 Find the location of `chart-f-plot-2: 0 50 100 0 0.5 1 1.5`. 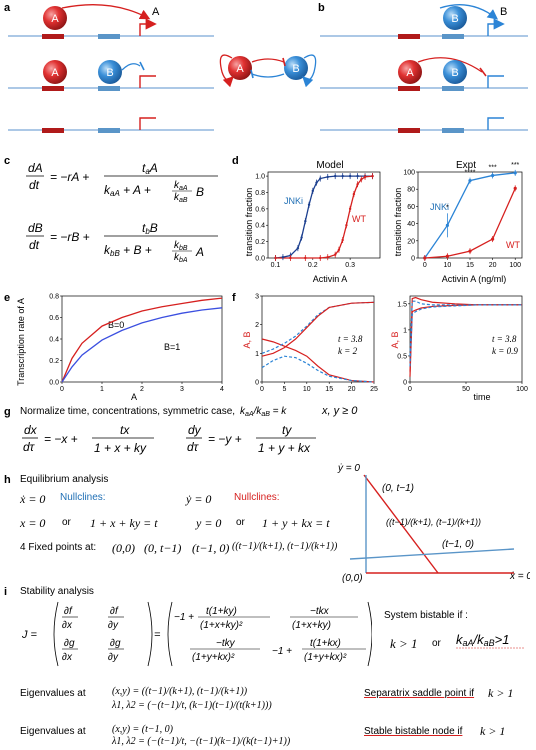

chart-f-plot-2: 0 50 100 0 0.5 1 1.5 is located at coordinates (462, 344).